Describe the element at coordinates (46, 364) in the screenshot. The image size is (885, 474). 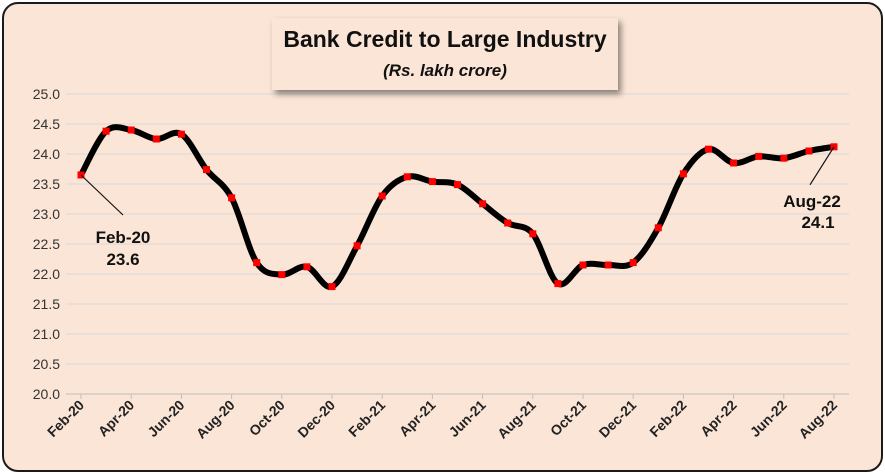
I see `y-tick-label: 20.5` at that location.